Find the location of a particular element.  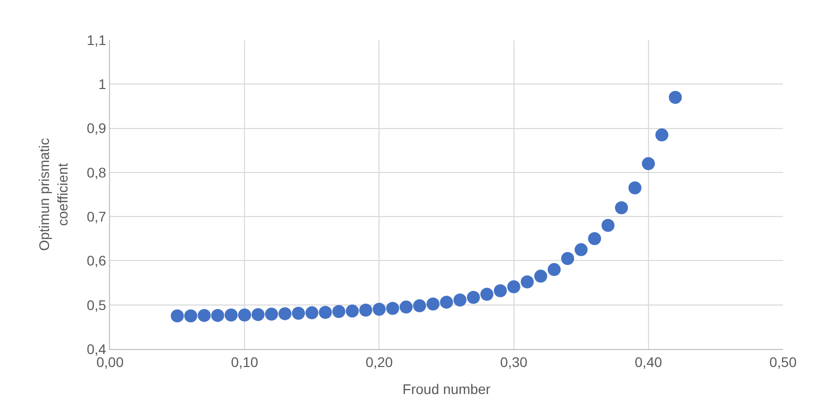

y-tick-label: 0,9 is located at coordinates (96, 128).